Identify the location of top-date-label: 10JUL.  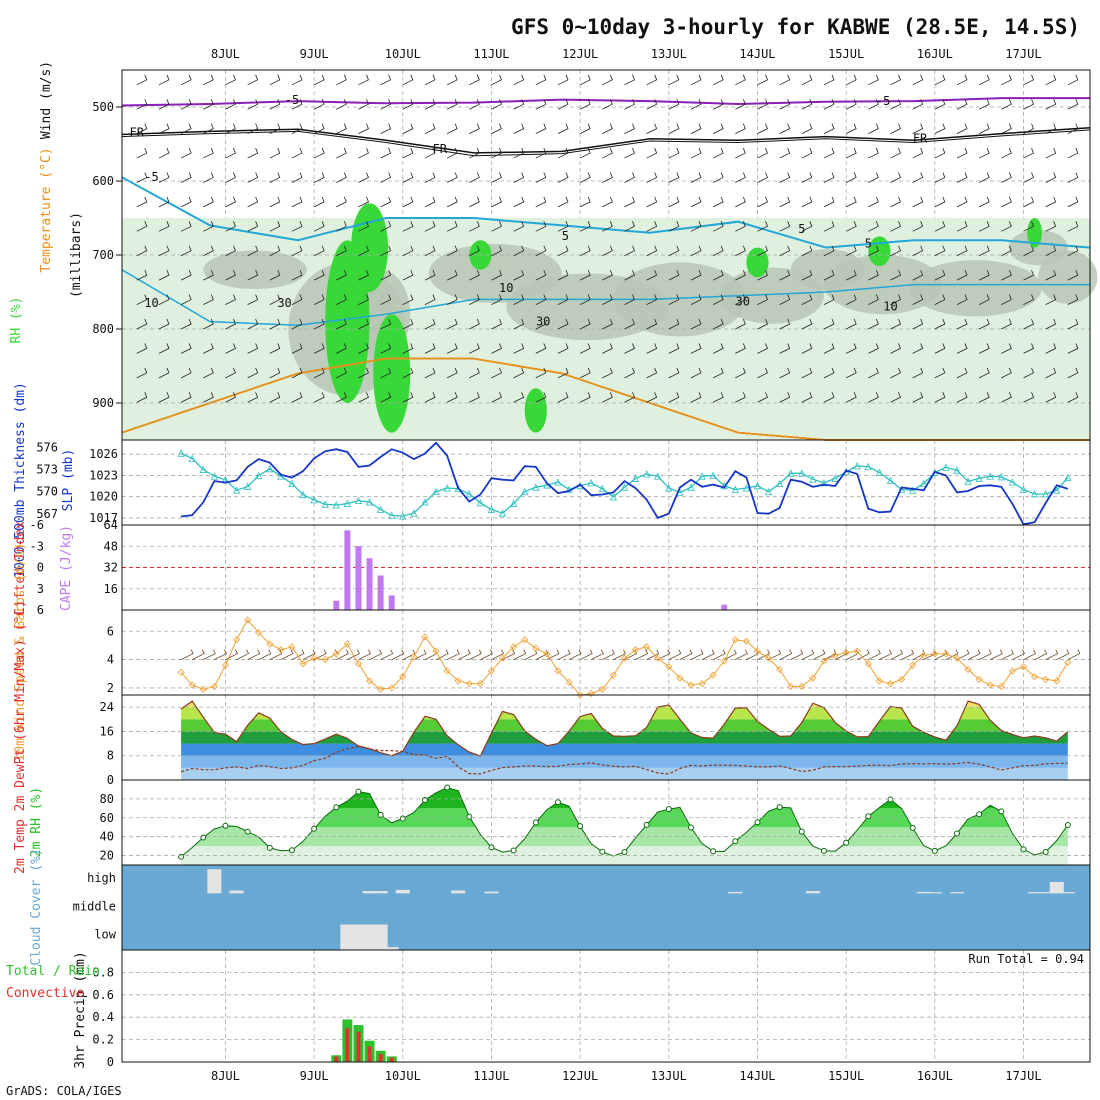
(403, 54).